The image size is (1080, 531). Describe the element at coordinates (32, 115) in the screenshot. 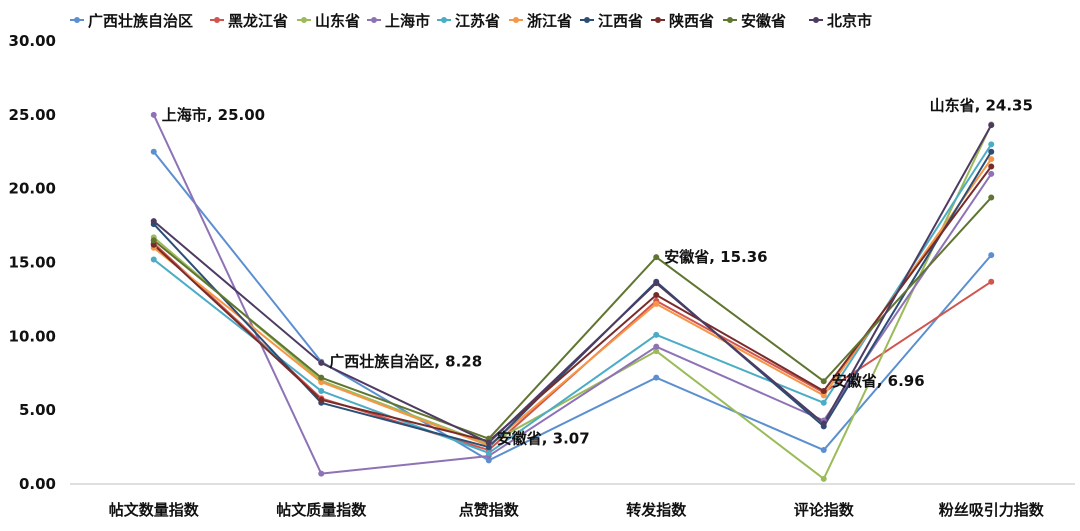

I see `y-tick-label: 25.00` at that location.